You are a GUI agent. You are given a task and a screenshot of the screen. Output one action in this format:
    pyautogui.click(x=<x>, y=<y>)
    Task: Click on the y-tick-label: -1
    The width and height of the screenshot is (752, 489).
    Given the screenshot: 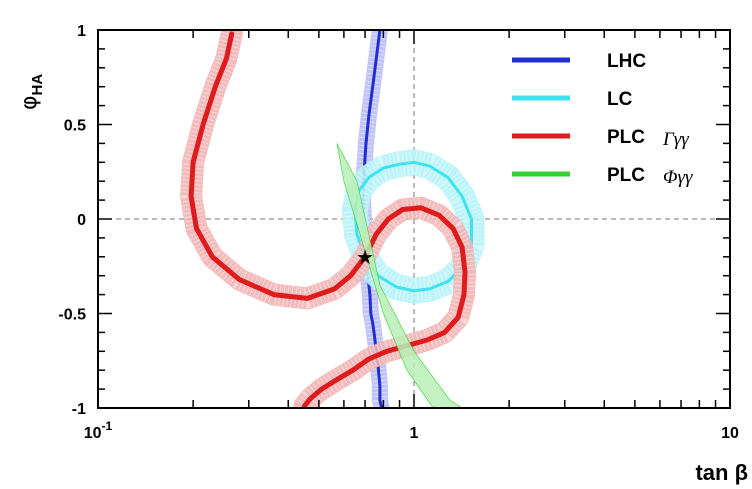 What is the action you would take?
    pyautogui.click(x=79, y=409)
    